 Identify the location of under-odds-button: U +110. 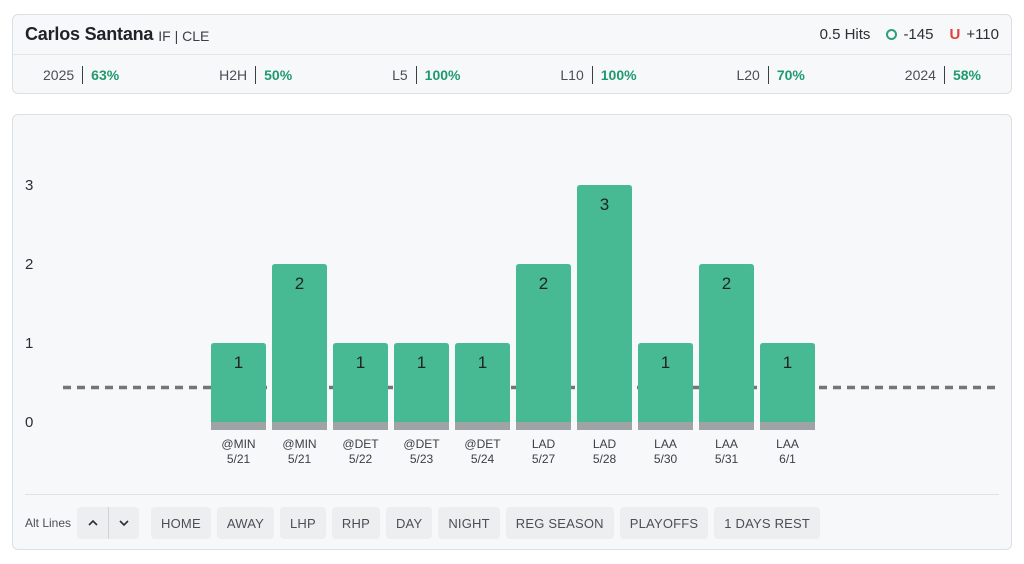
(974, 34).